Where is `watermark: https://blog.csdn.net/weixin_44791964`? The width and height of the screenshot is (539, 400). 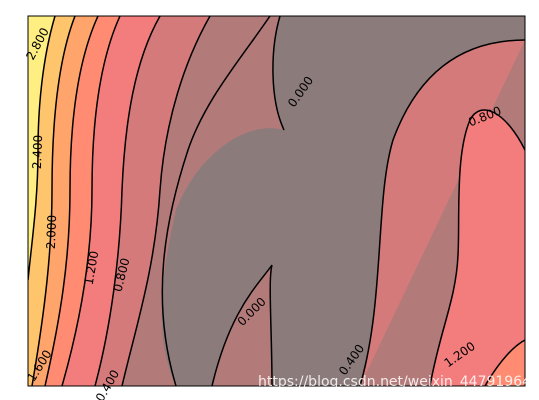 watermark: https://blog.csdn.net/weixin_44791964 is located at coordinates (394, 382).